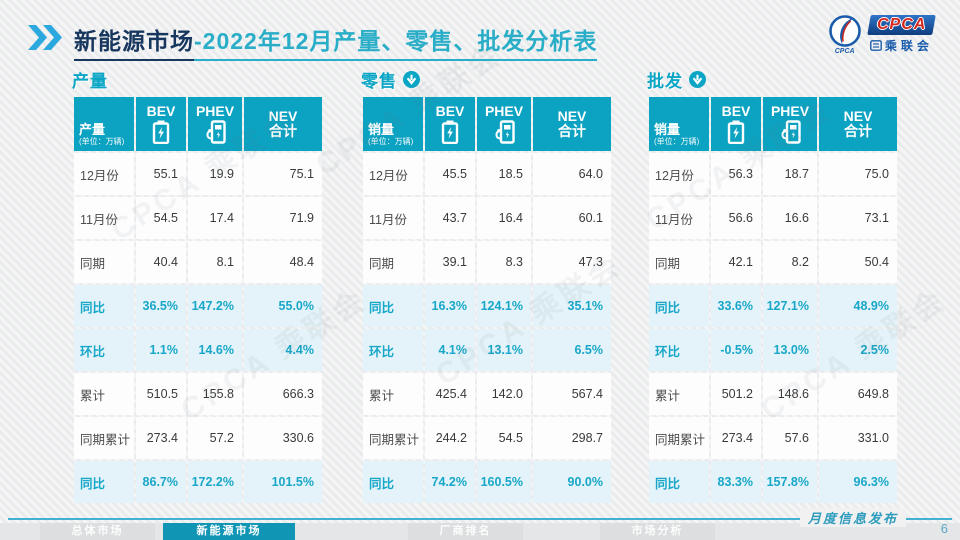 The height and width of the screenshot is (540, 960). I want to click on cell-value: 39.1, so click(450, 262).